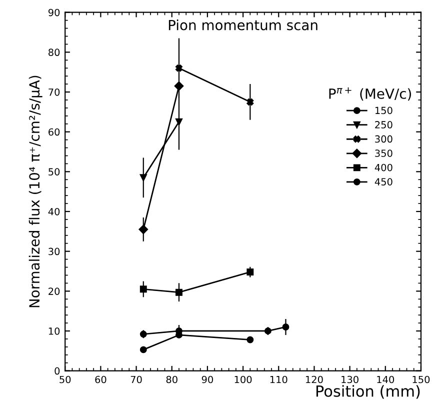 This screenshot has height=412, width=434. I want to click on y-tick-label: 60, so click(54, 132).